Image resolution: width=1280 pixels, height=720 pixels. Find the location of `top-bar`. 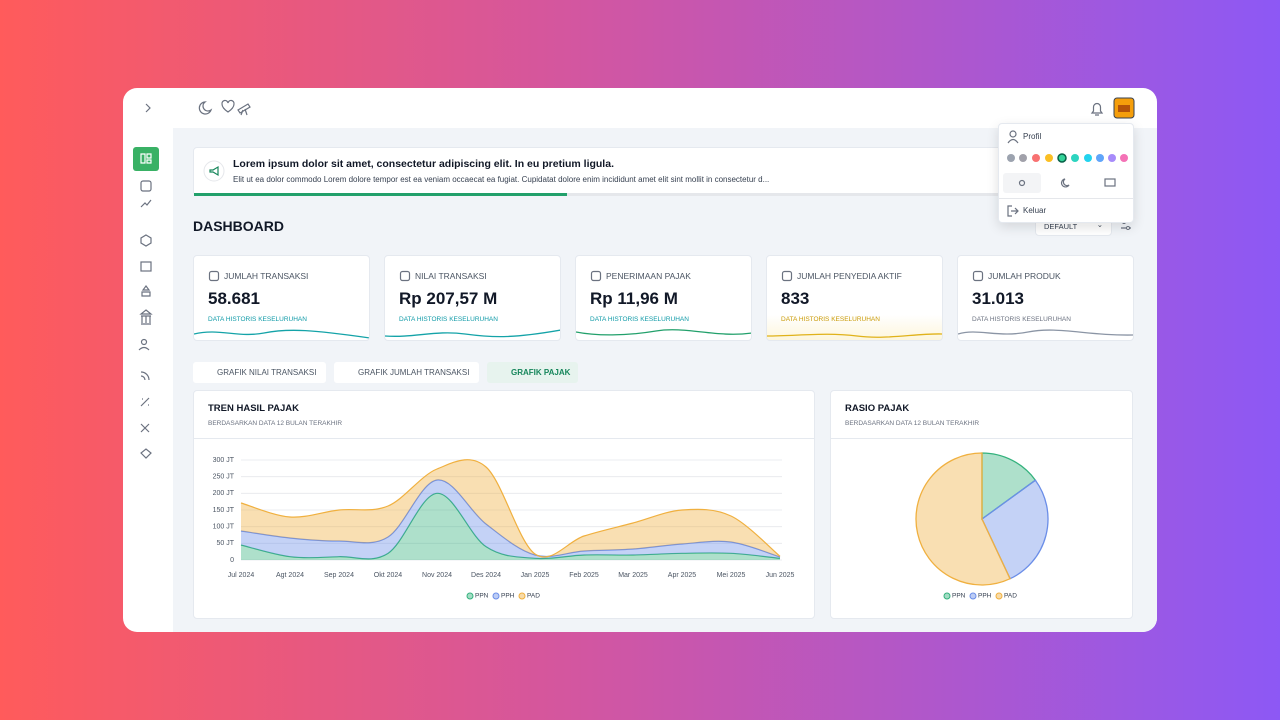

top-bar is located at coordinates (640, 108).